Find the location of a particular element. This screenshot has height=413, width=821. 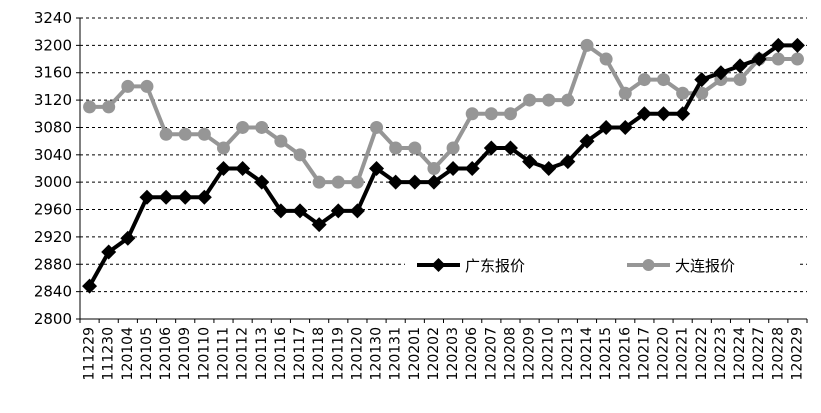

y-tick-label: 2800 is located at coordinates (53, 319).